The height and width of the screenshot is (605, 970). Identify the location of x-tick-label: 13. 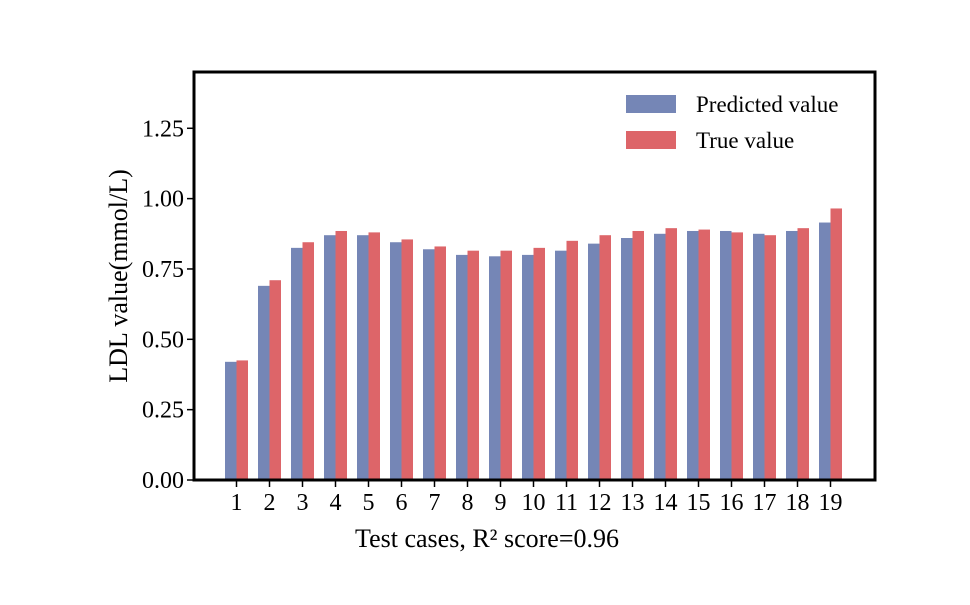
(633, 503).